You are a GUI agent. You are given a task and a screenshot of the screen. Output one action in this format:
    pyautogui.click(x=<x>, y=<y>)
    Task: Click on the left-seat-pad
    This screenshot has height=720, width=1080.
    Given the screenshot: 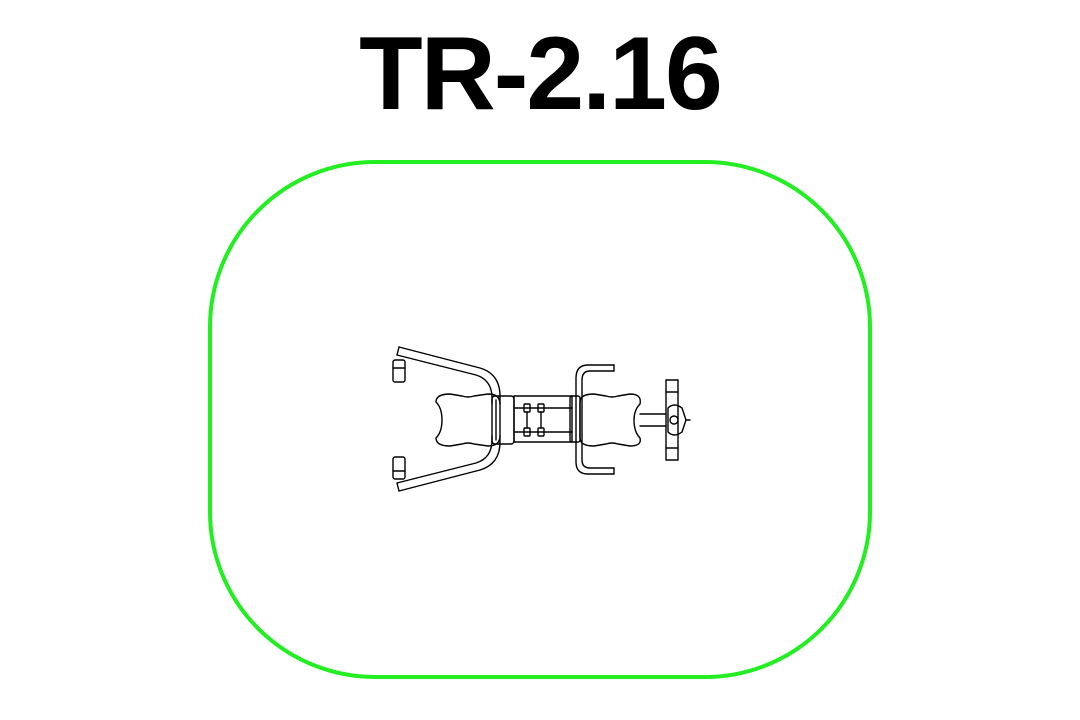 What is the action you would take?
    pyautogui.click(x=468, y=420)
    